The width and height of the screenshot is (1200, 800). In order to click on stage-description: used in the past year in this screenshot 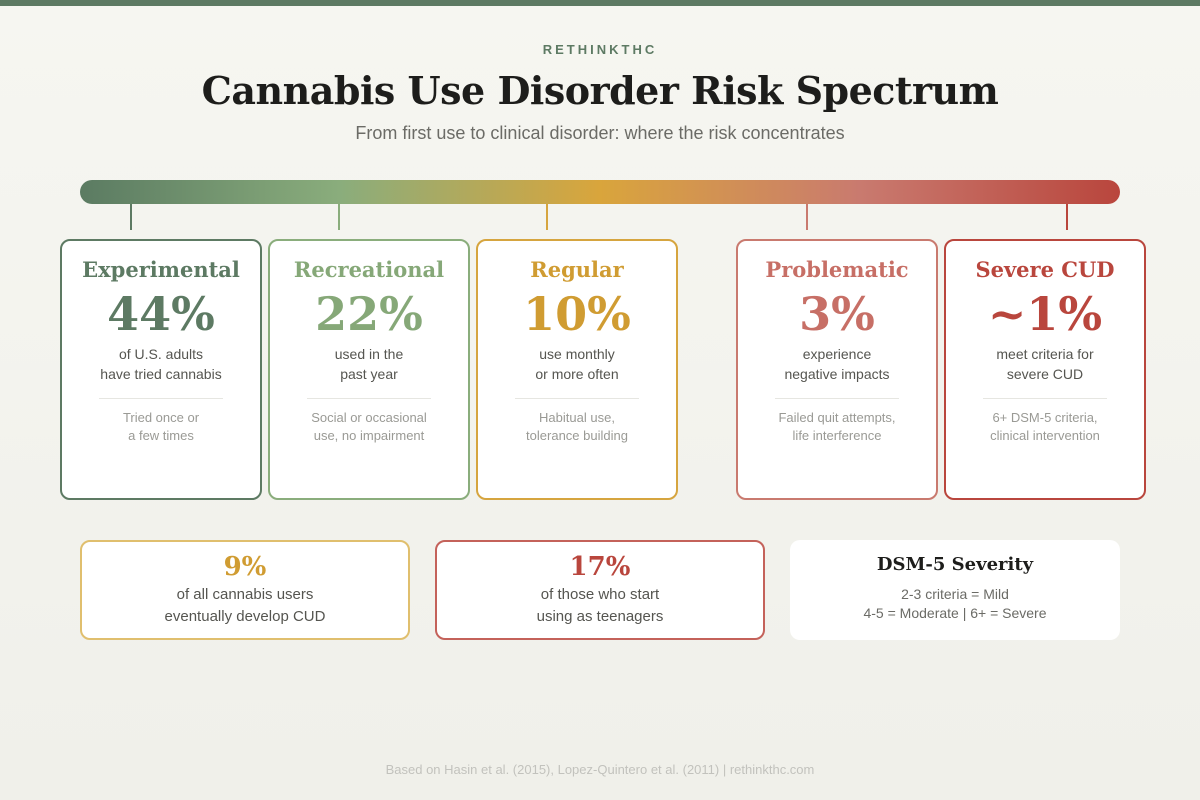, I will do `click(369, 364)`.